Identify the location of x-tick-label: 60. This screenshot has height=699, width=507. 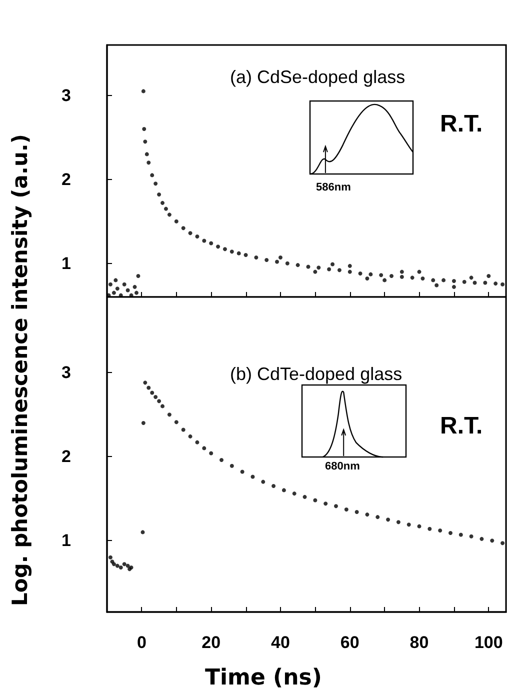
(350, 642).